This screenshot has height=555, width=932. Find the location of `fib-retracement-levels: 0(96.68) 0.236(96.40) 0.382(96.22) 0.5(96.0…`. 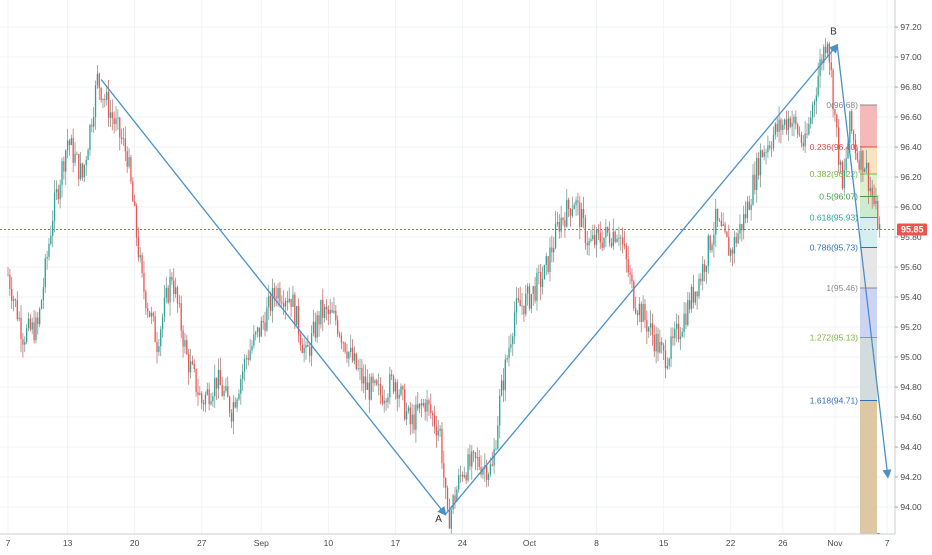

fib-retracement-levels: 0(96.68) 0.236(96.40) 0.382(96.22) 0.5(96.0… is located at coordinates (843, 253).